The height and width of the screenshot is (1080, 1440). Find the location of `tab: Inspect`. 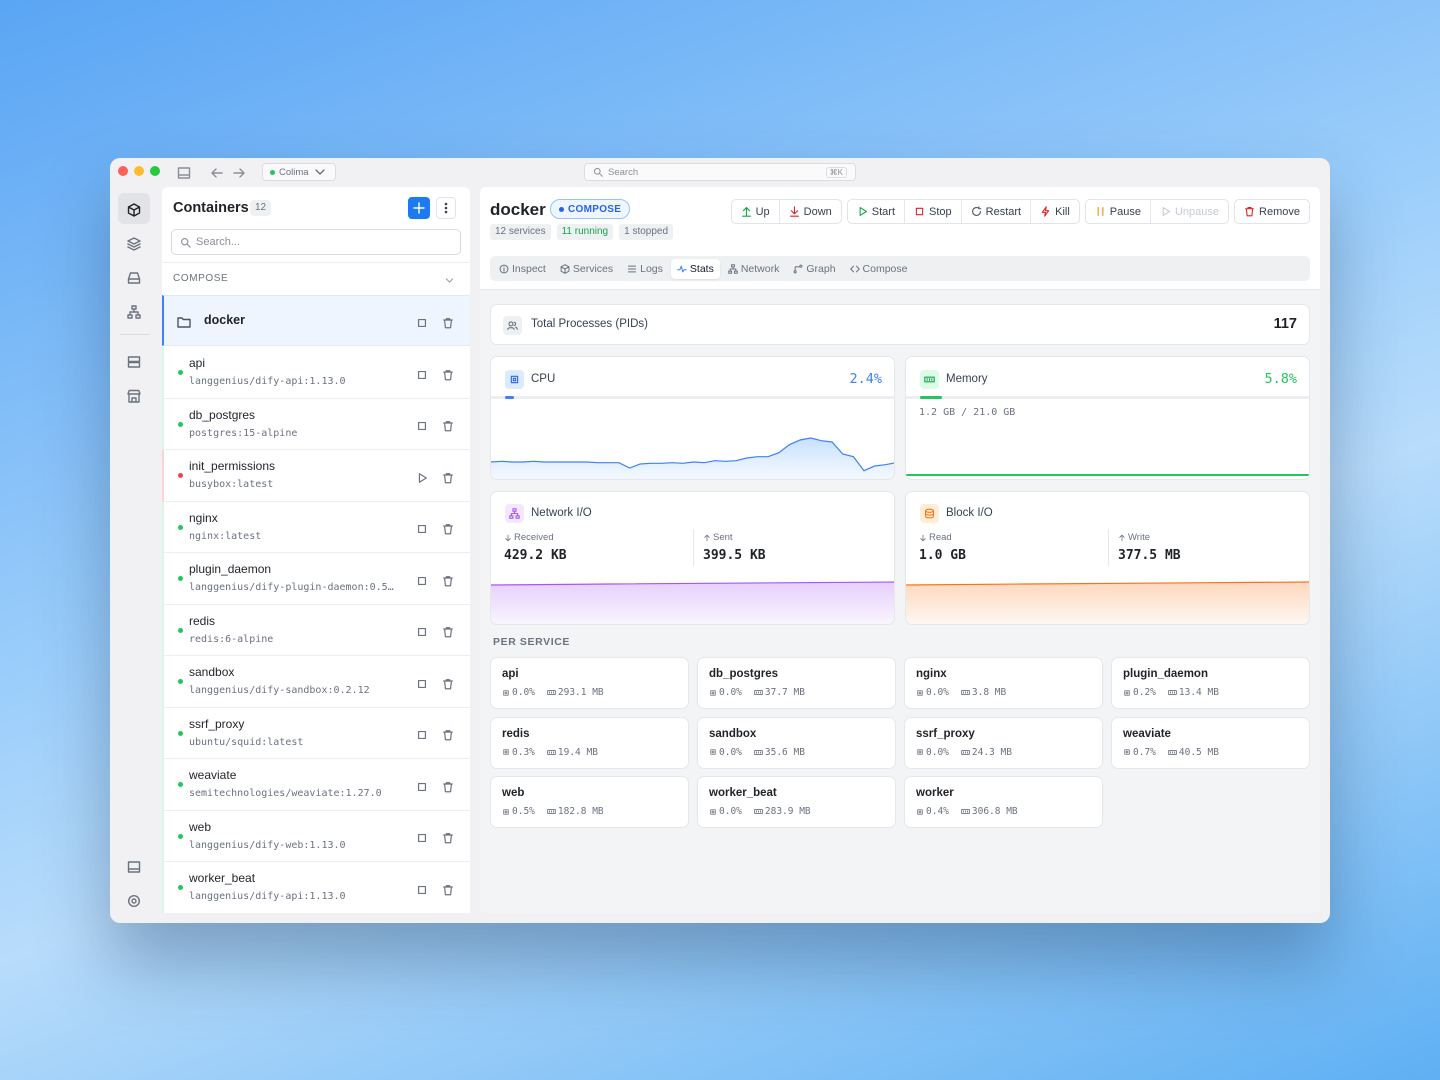

tab: Inspect is located at coordinates (522, 269).